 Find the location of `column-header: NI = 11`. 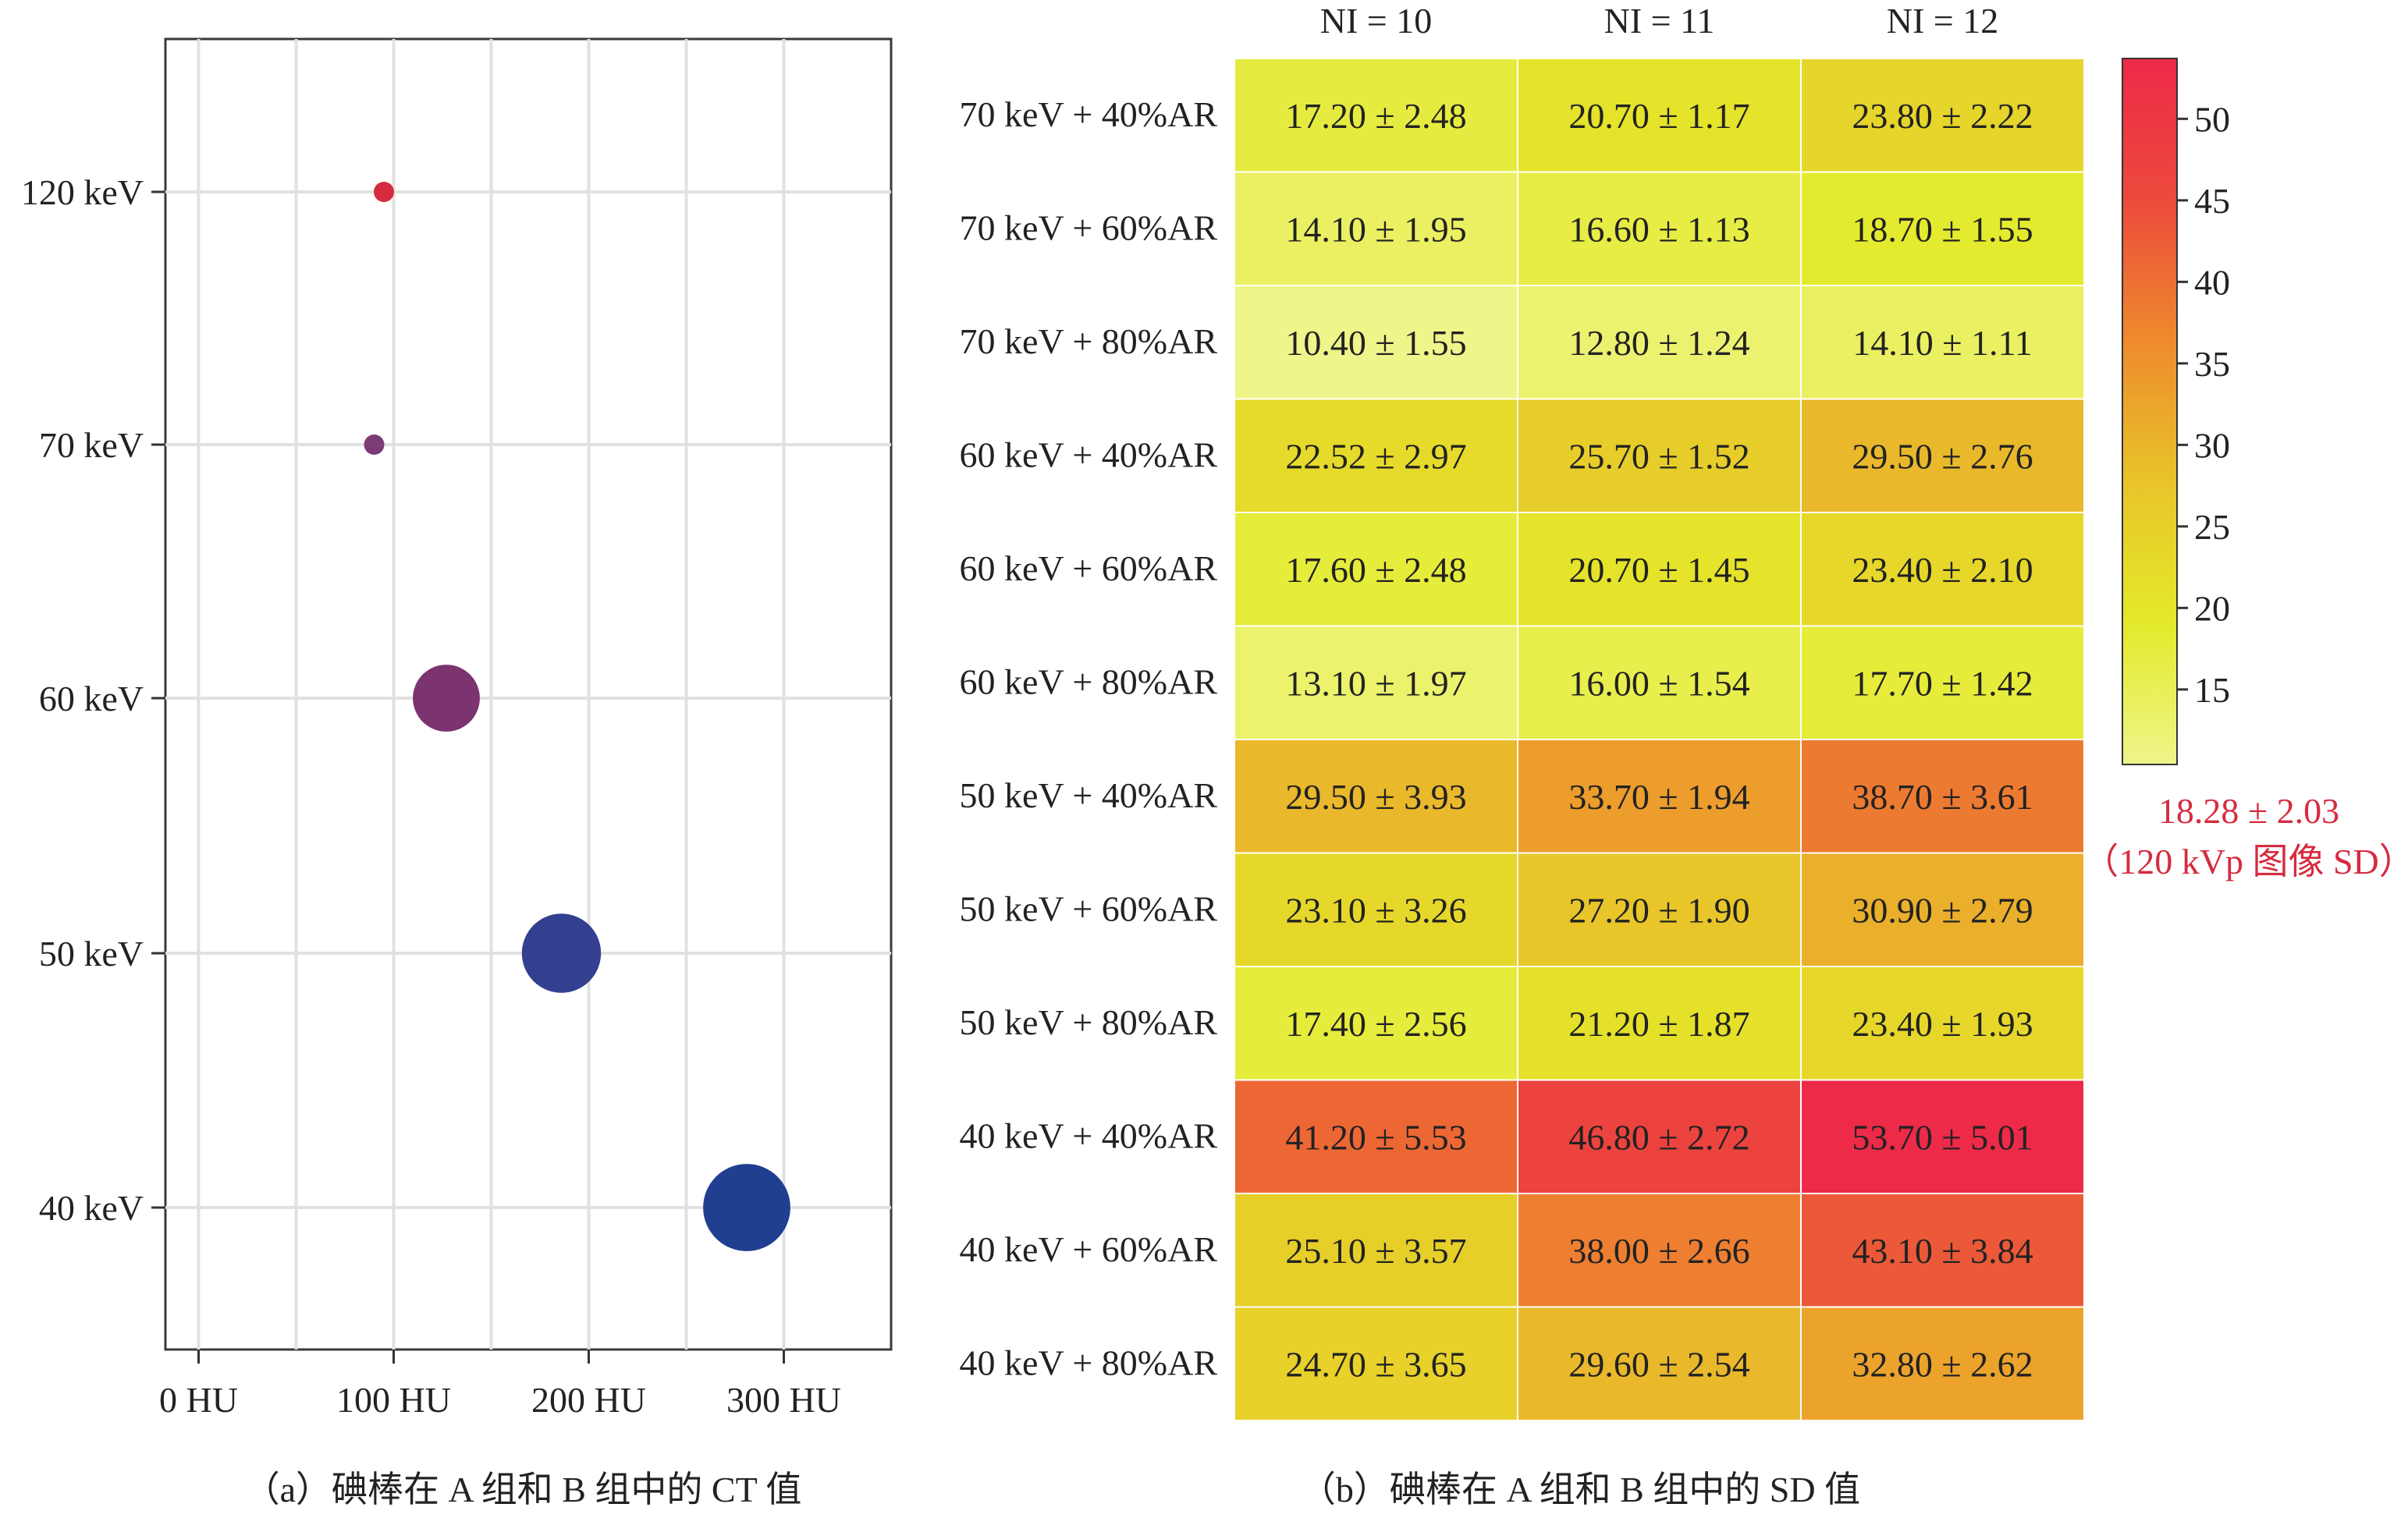

column-header: NI = 11 is located at coordinates (1659, 21).